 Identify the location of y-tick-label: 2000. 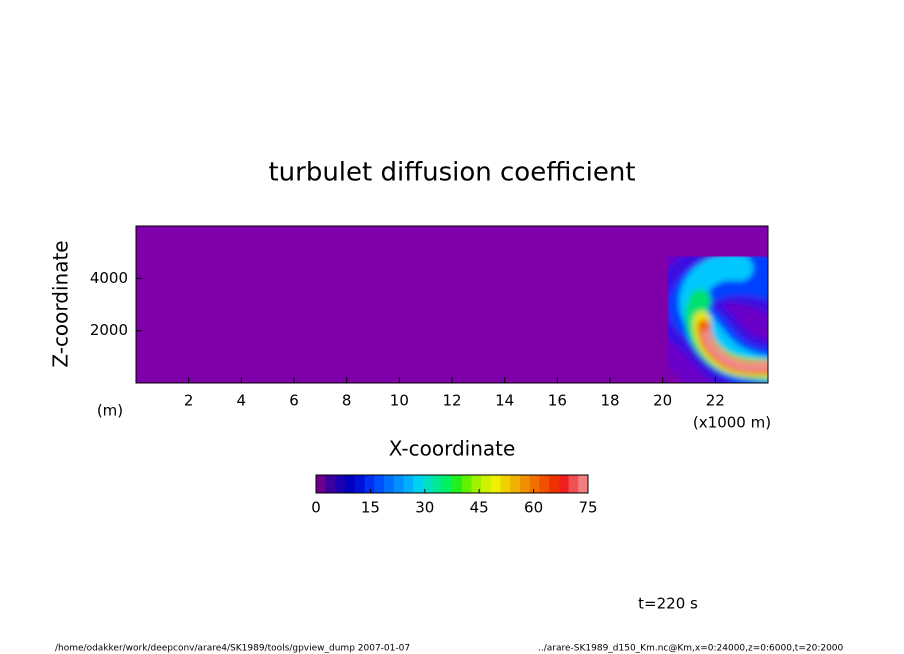
(109, 330).